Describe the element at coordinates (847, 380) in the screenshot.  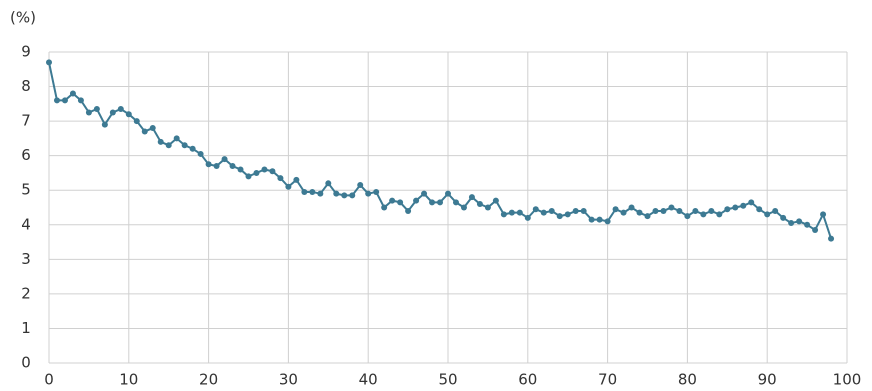
I see `x-tick-label: 100` at that location.